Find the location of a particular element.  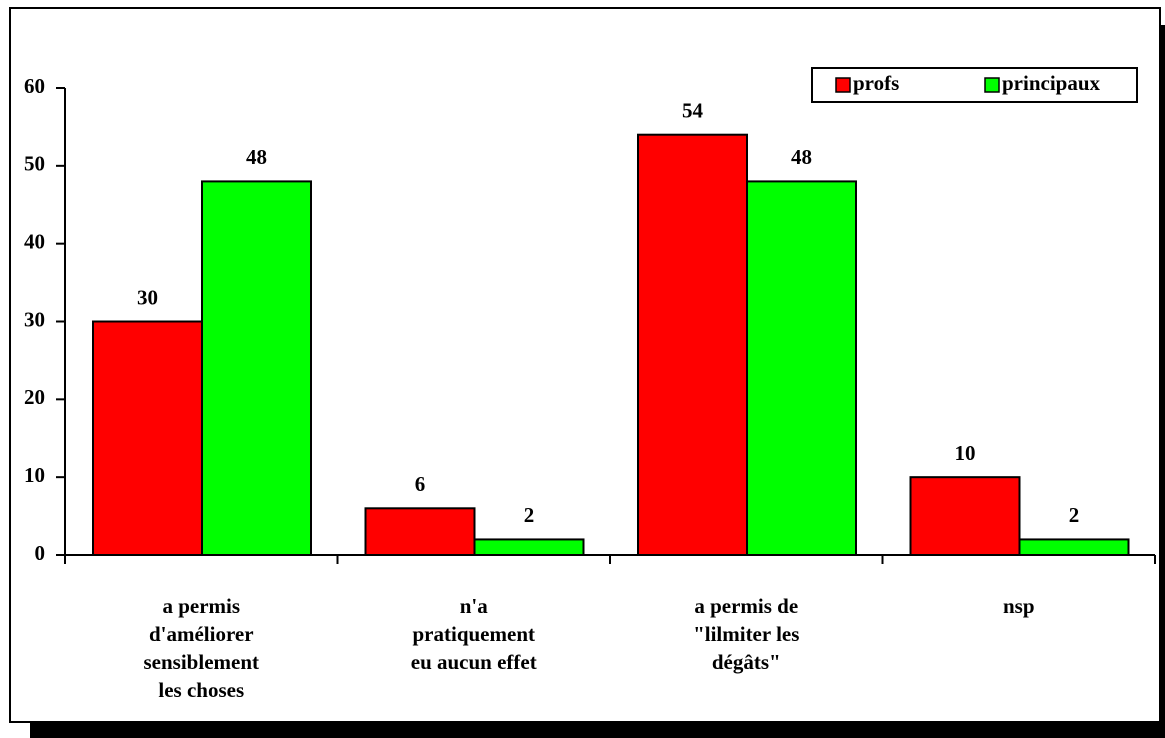

legend-label: principaux is located at coordinates (1051, 83).